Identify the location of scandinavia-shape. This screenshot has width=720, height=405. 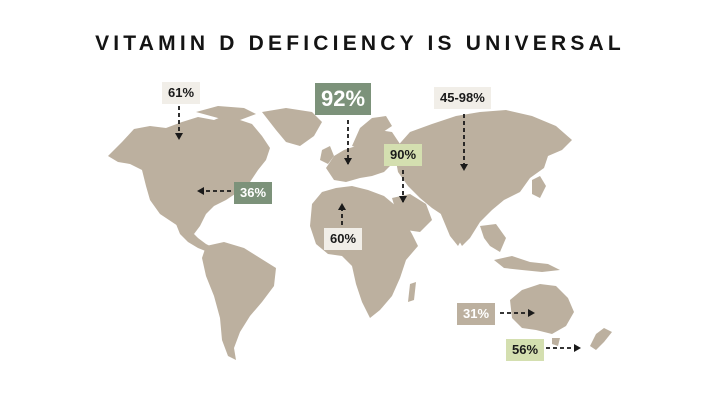
(372, 132).